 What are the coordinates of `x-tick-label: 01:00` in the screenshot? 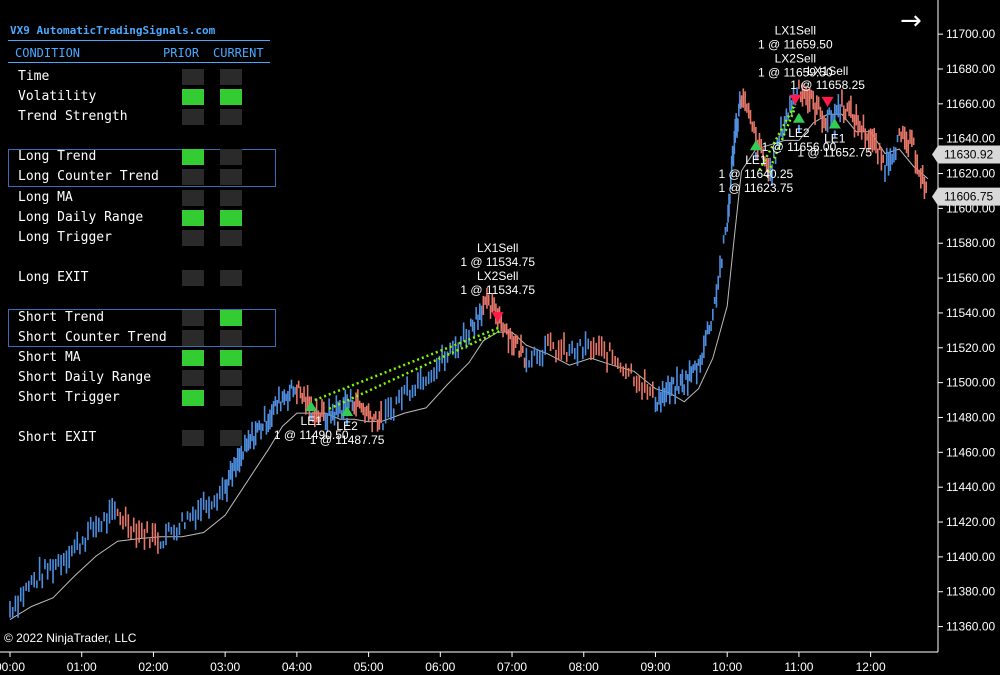 It's located at (82, 667).